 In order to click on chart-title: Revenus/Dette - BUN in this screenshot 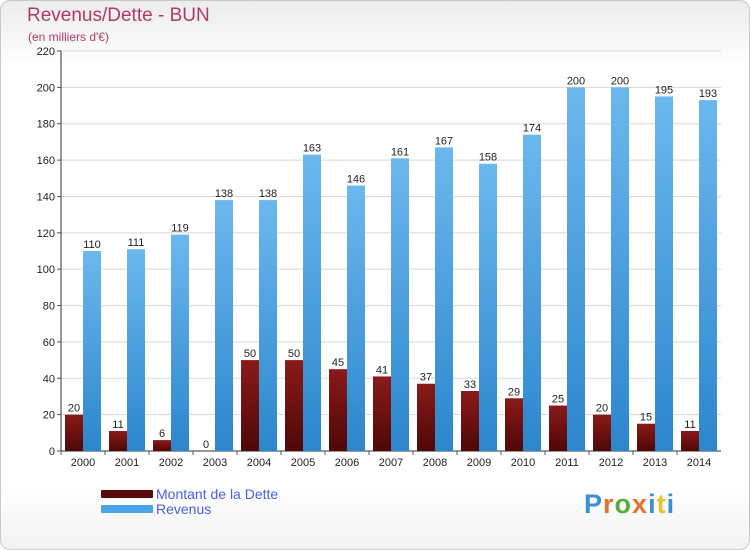, I will do `click(118, 15)`.